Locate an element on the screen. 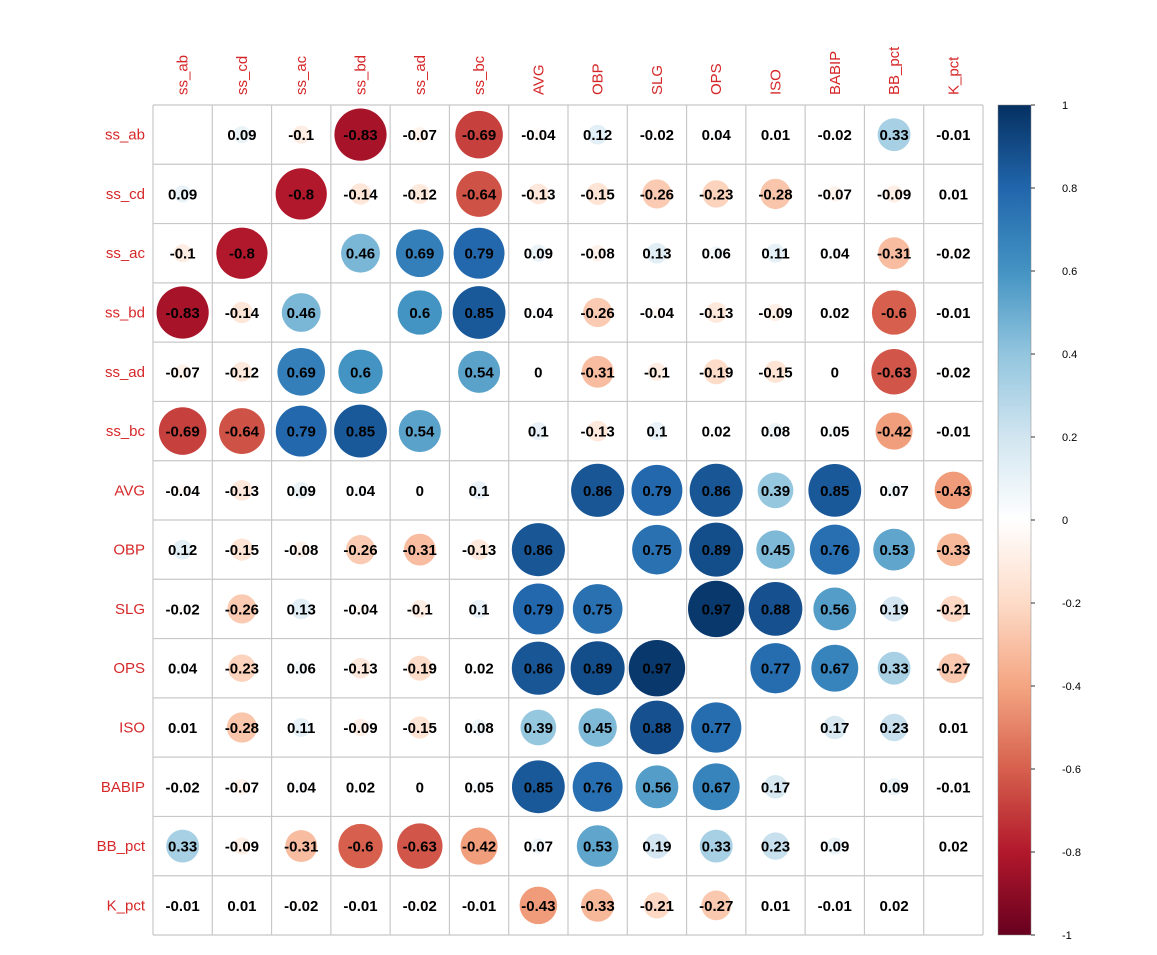  circle-ss_bd-K_pct is located at coordinates (953, 312).